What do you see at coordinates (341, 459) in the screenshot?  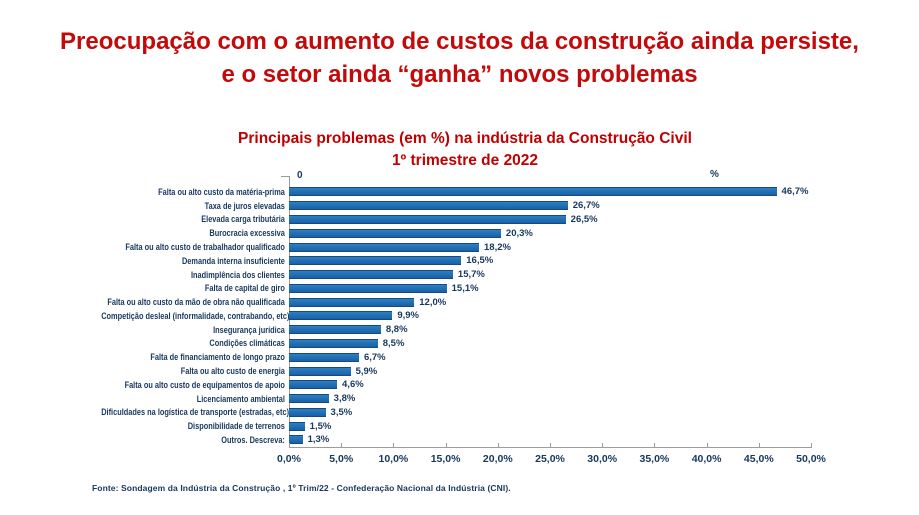 I see `x-tick-label: 5,0%` at bounding box center [341, 459].